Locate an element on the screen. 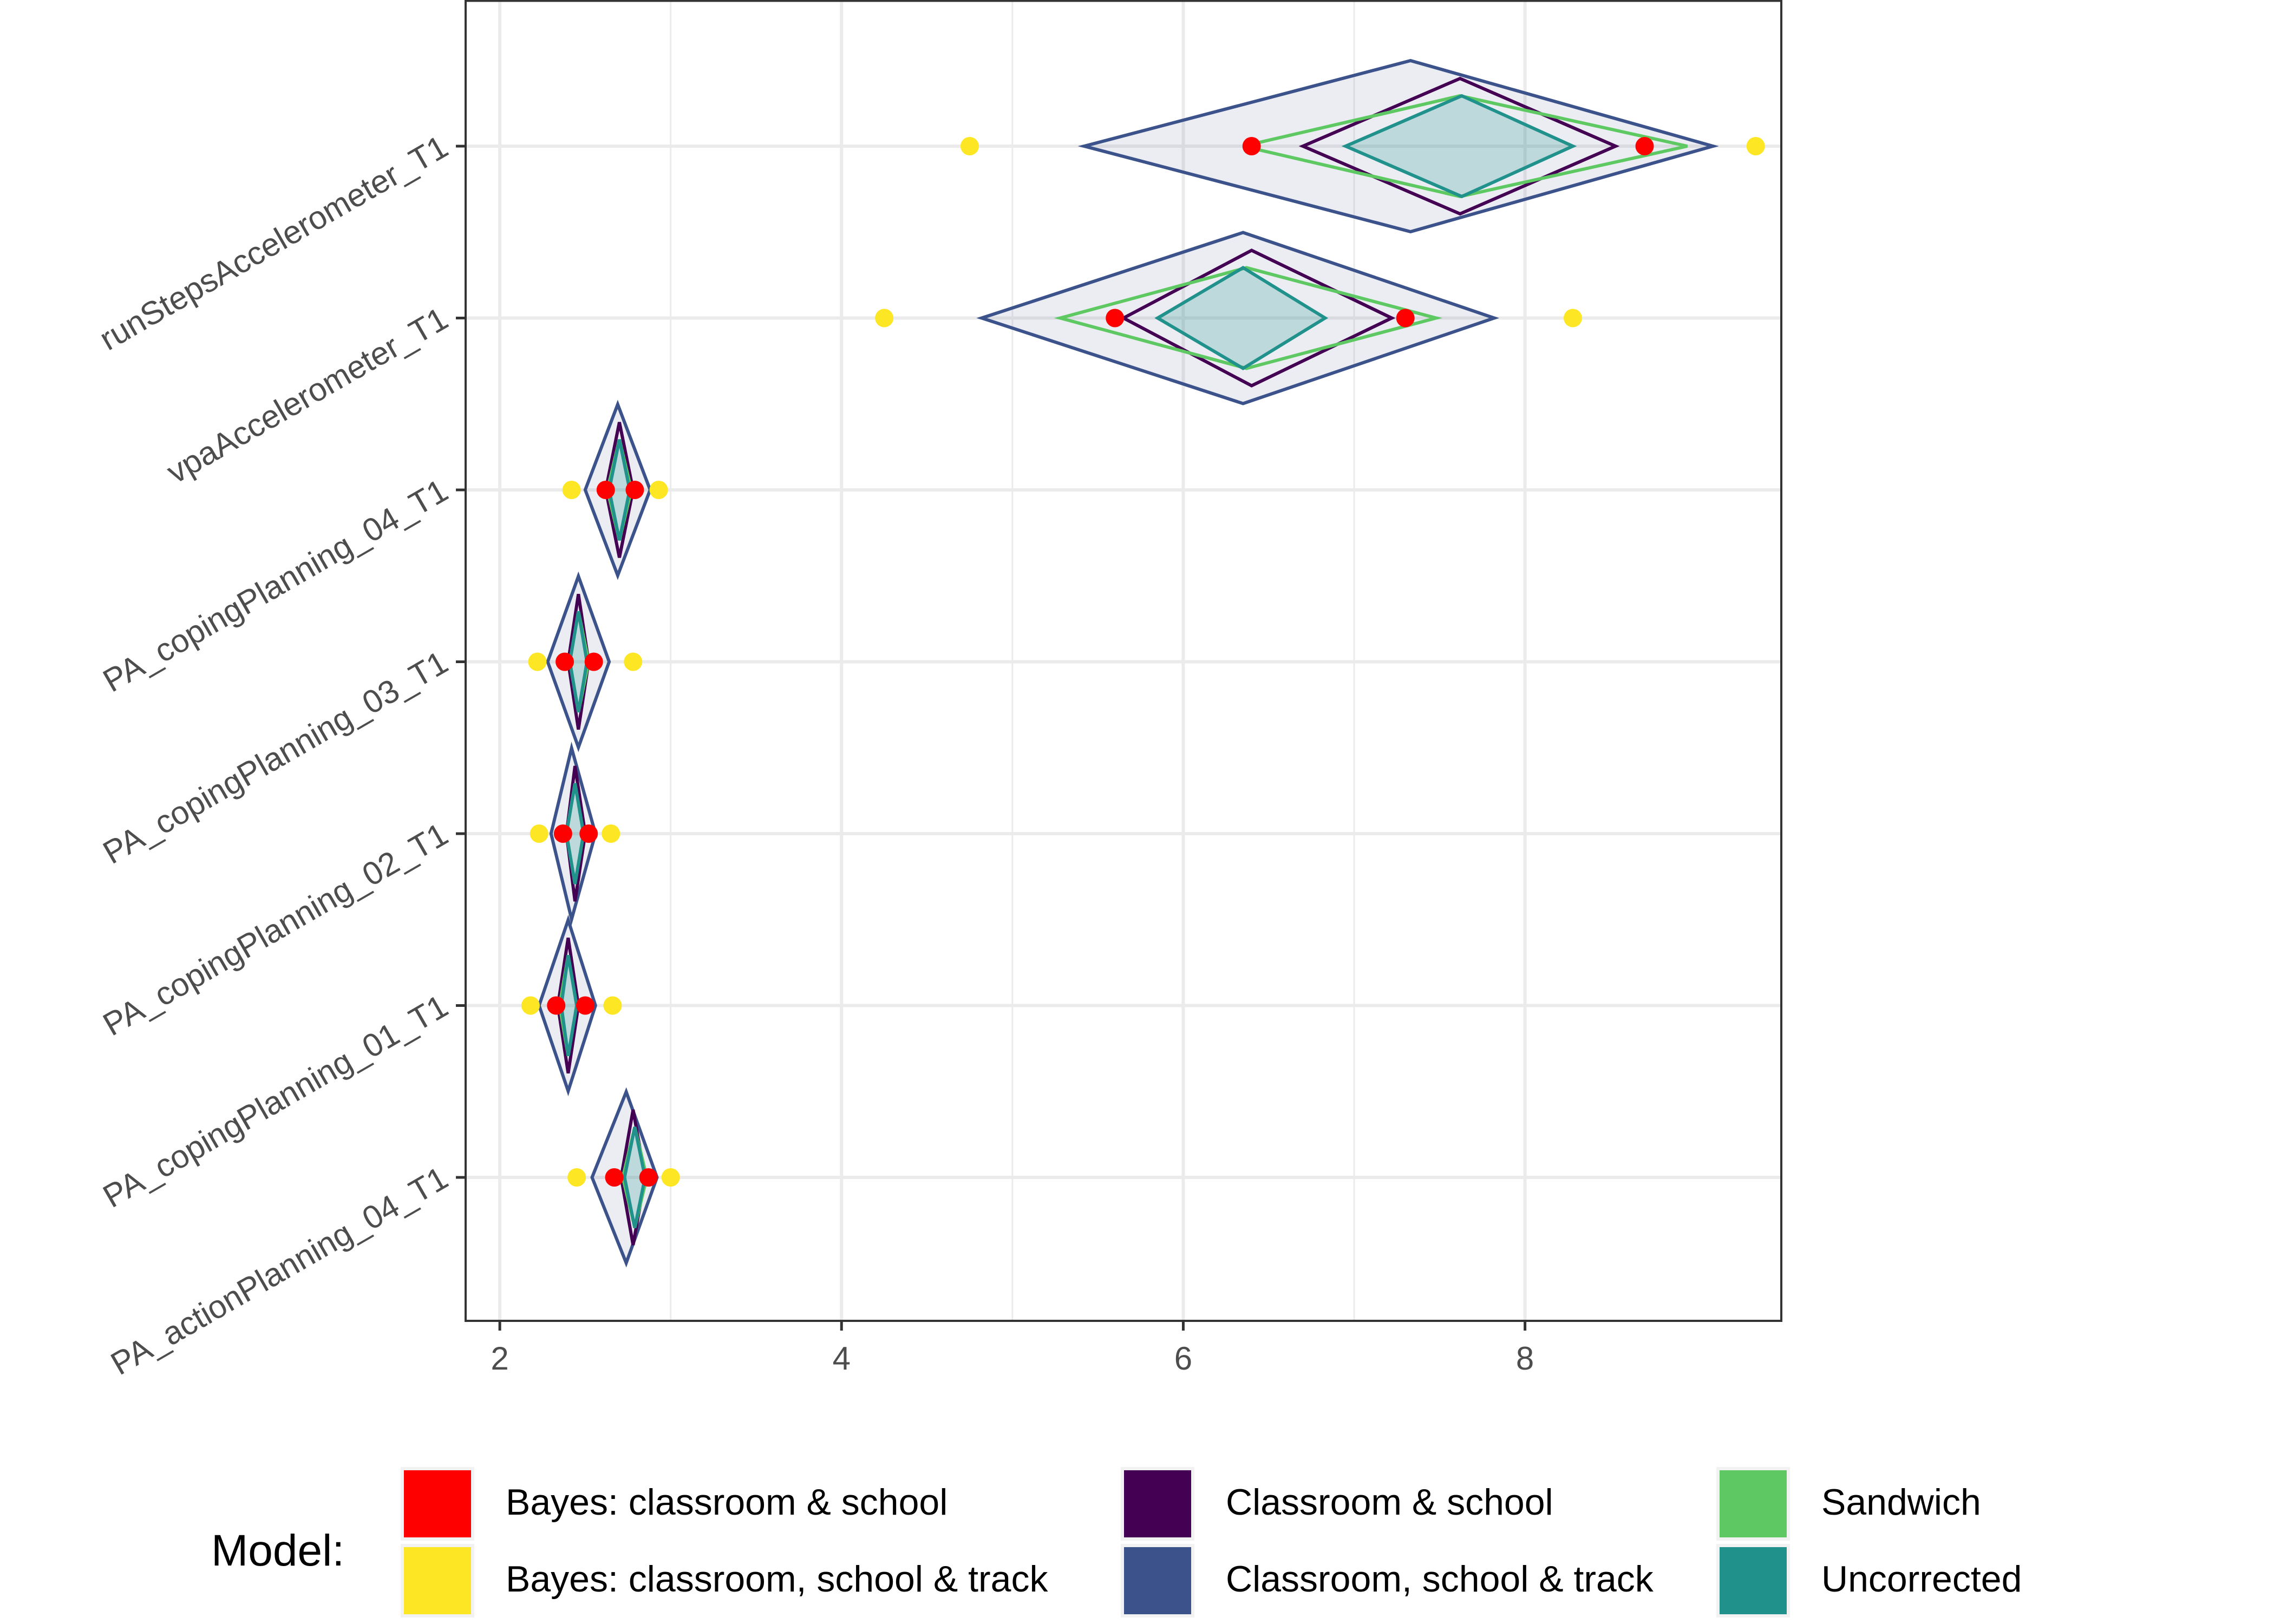 The image size is (2274, 1624). x-tick-label: 8 is located at coordinates (1525, 1358).